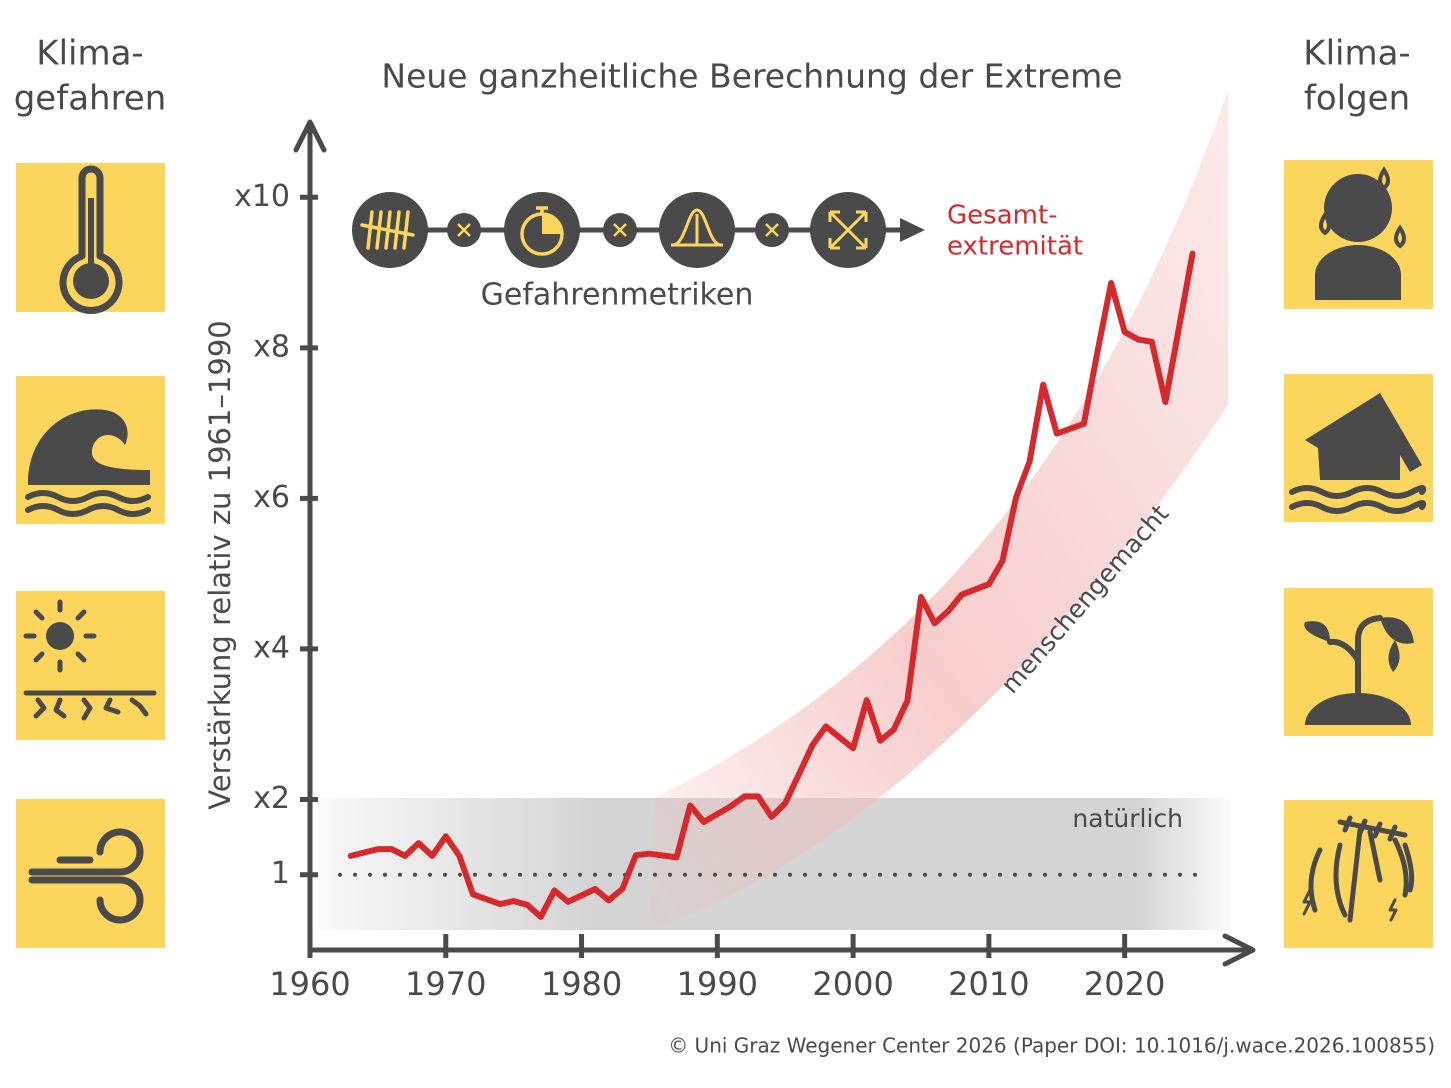  Describe the element at coordinates (912, 230) in the screenshot. I see `pipeline-arrow` at that location.